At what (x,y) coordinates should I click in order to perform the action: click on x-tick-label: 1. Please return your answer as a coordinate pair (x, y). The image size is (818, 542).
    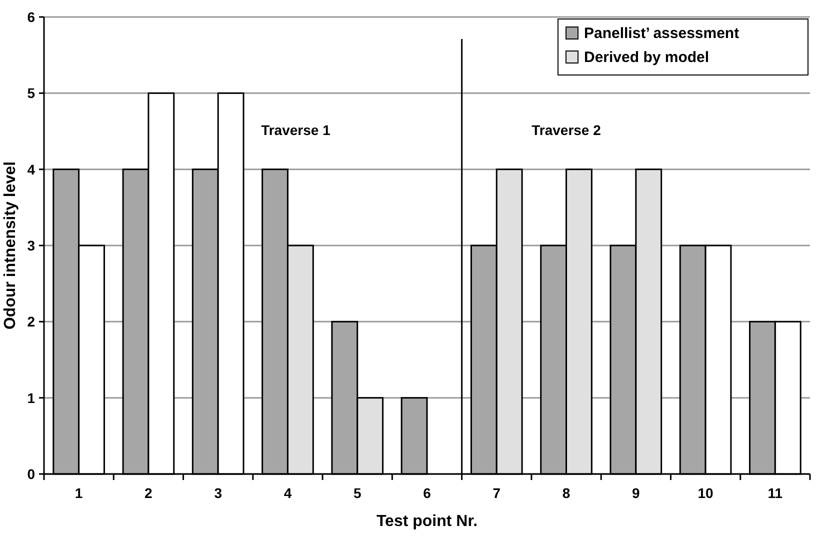
    Looking at the image, I should click on (78, 493).